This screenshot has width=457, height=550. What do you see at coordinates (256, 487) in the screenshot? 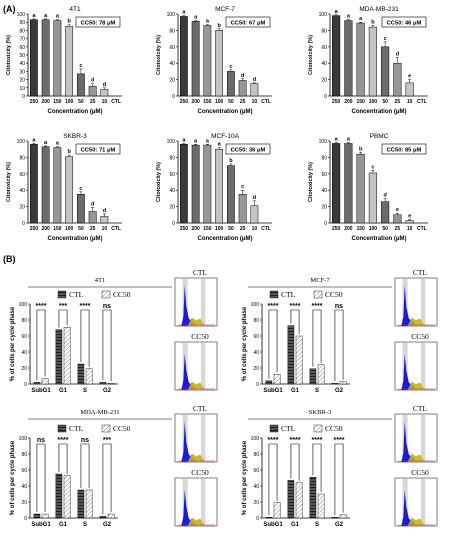
I see `y-tick-label: 40` at bounding box center [256, 487].